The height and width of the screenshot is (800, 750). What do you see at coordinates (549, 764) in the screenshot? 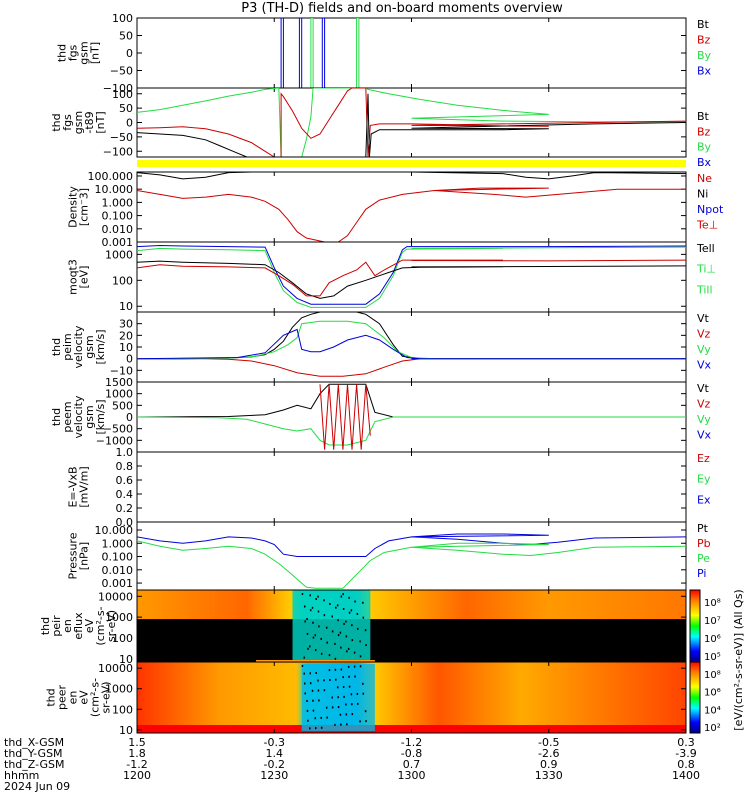
I see `xrow-value: 0.9` at bounding box center [549, 764].